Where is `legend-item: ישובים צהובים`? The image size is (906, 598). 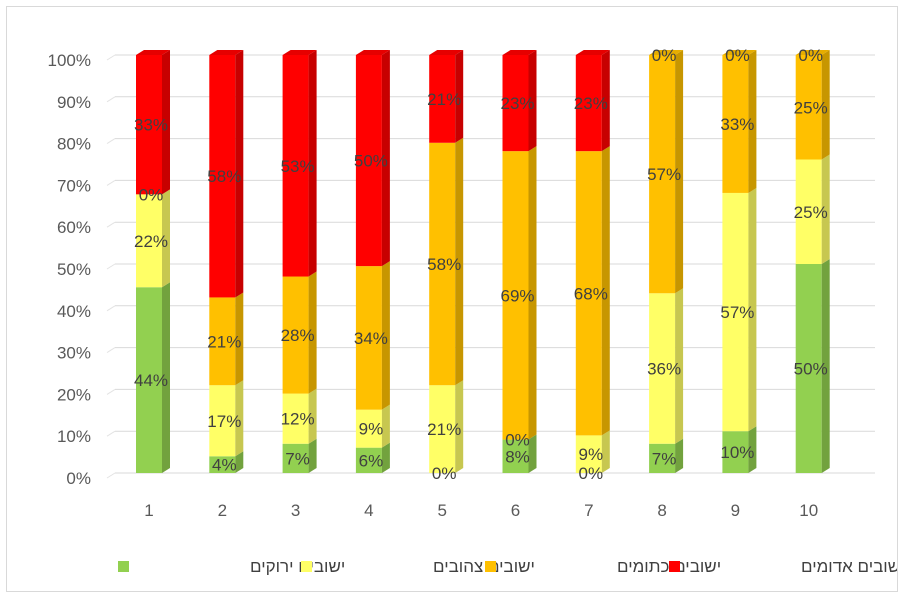 legend-item: ישובים צהובים is located at coordinates (418, 566).